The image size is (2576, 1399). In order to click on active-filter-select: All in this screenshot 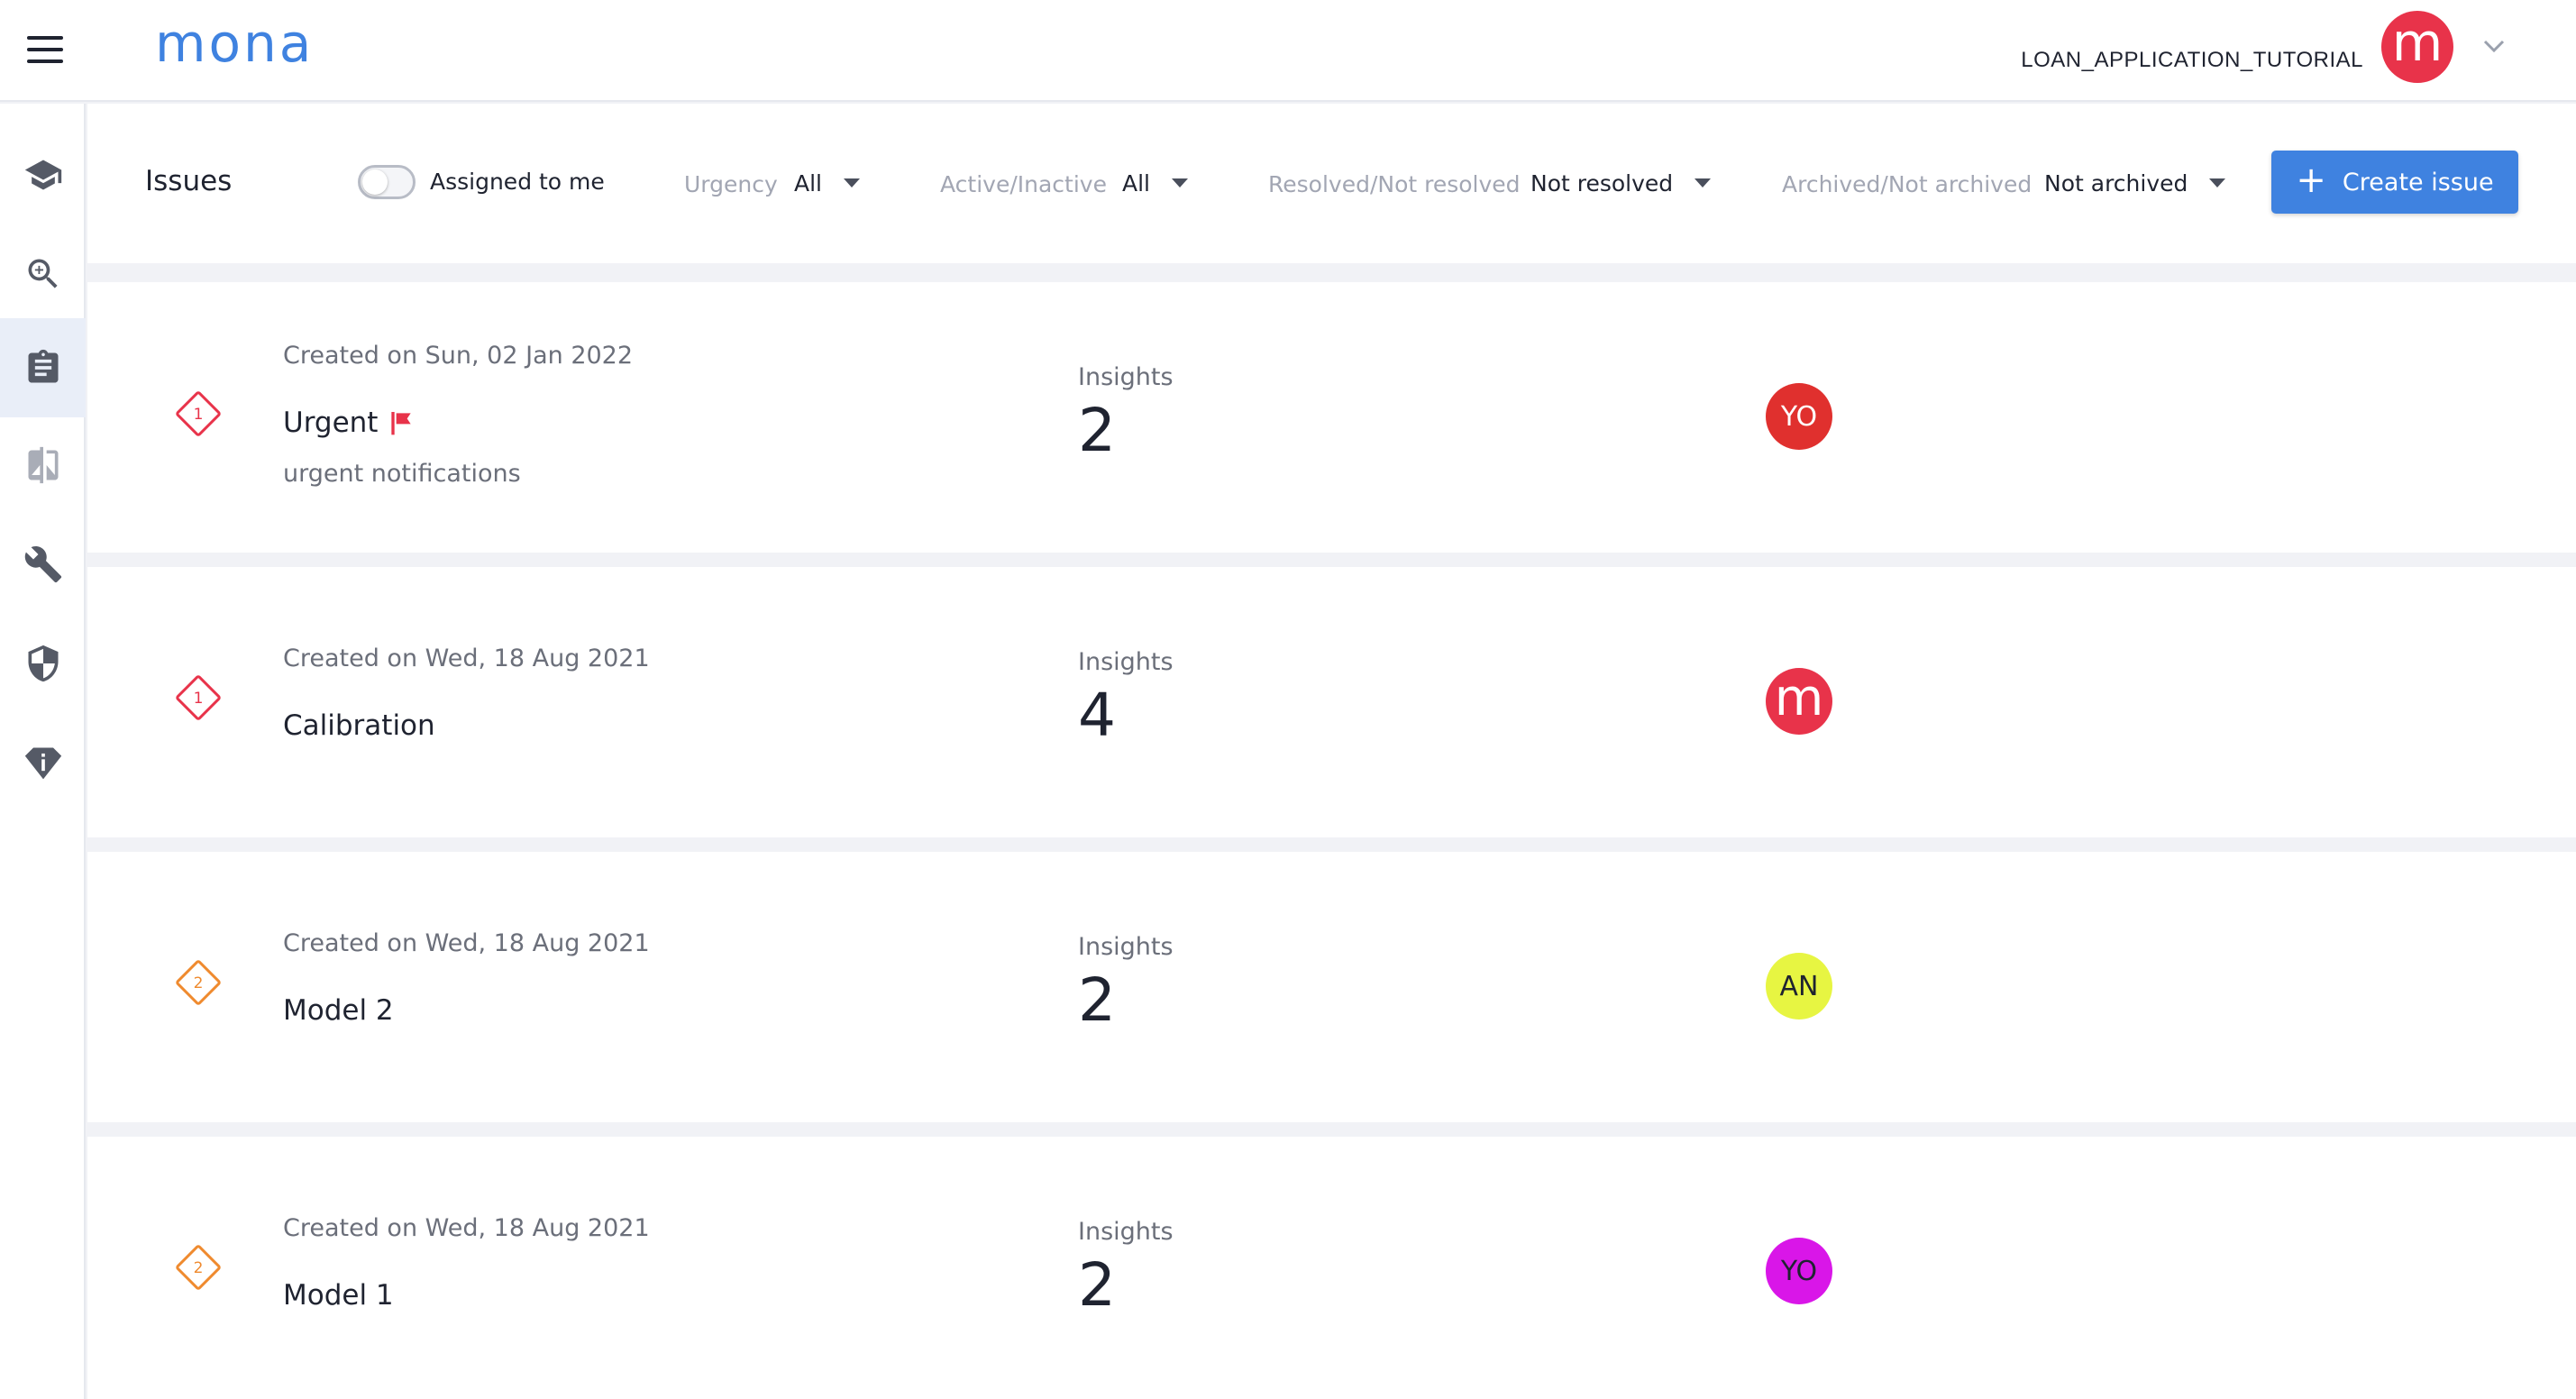, I will do `click(1155, 183)`.